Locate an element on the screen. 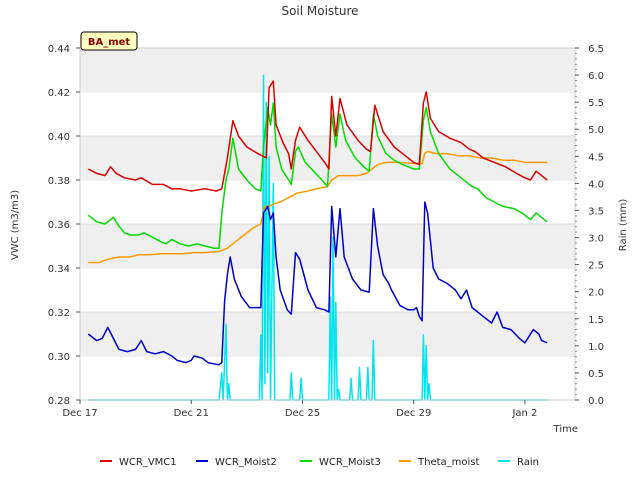  left-y-tick-label: 0.42 is located at coordinates (59, 93).